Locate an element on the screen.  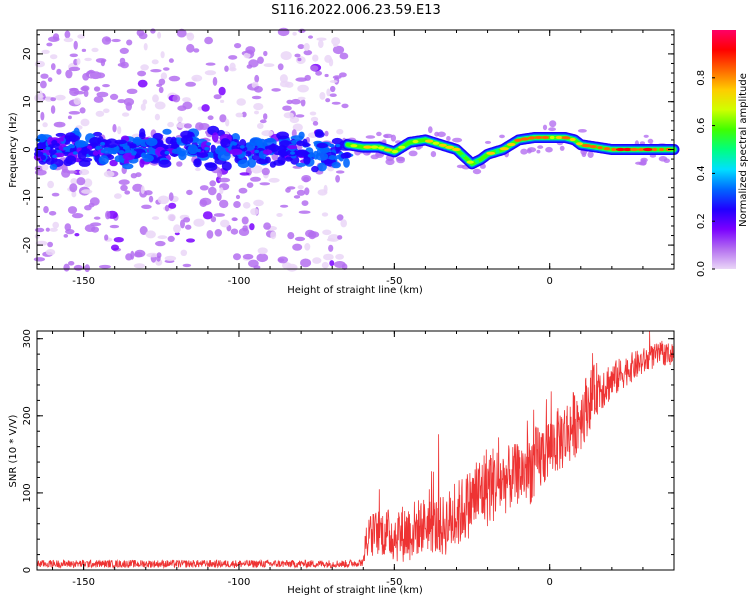
y-tick-label: -20 is located at coordinates (27, 245).